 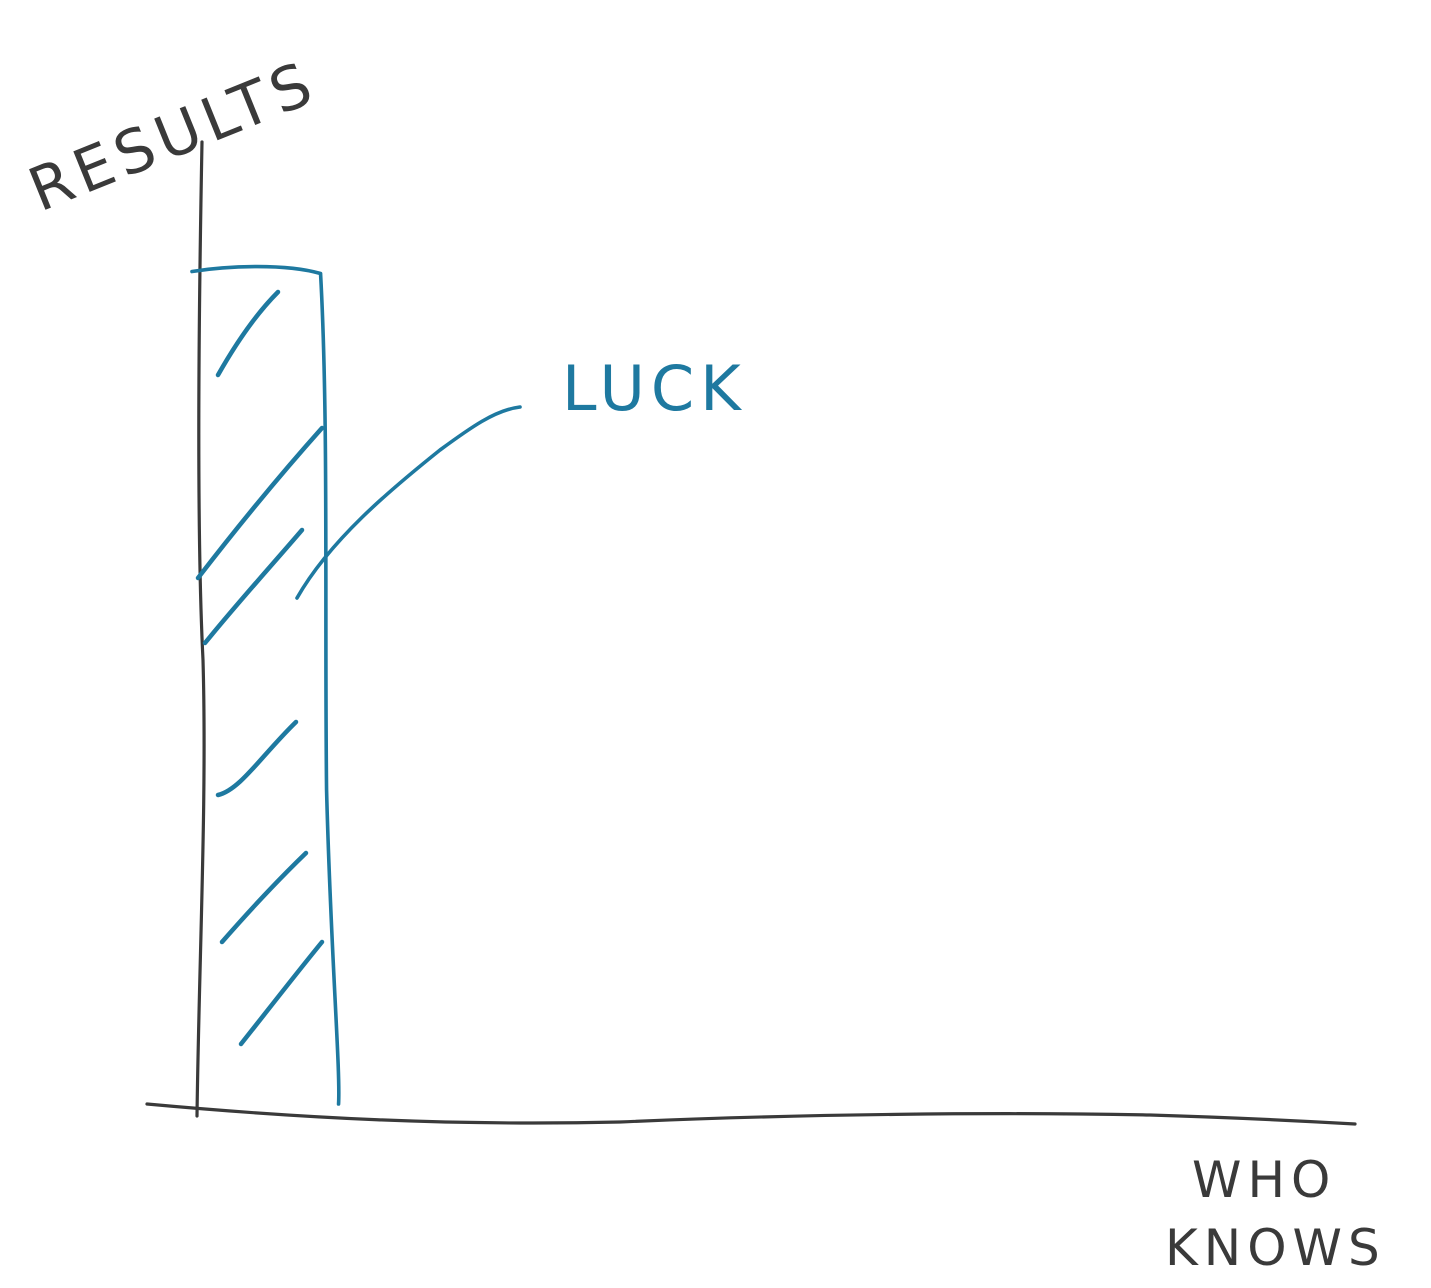 I want to click on x-axis-line, so click(x=751, y=1114).